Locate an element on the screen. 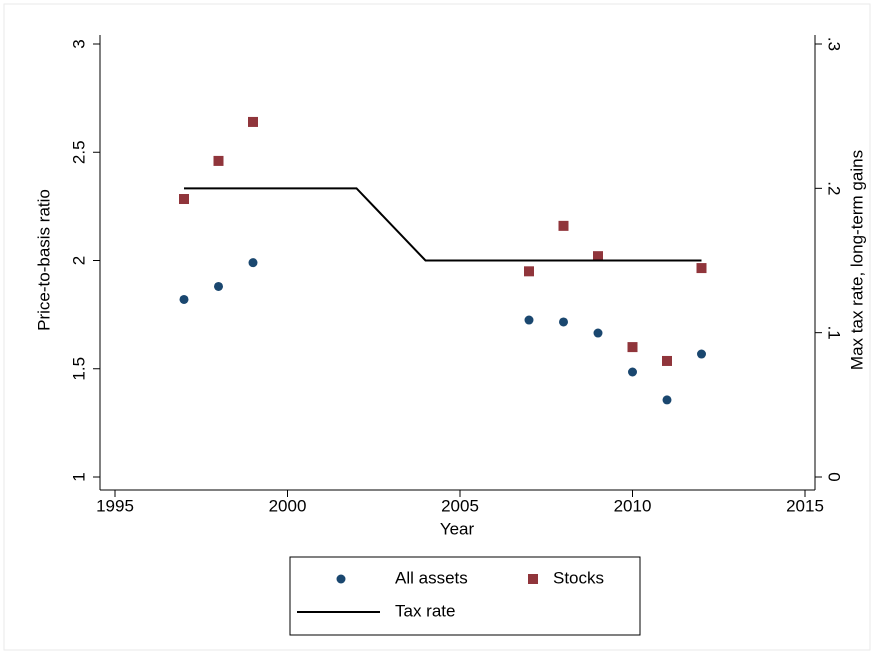 This screenshot has width=875, height=660. y-tick-label: 3 is located at coordinates (78, 43).